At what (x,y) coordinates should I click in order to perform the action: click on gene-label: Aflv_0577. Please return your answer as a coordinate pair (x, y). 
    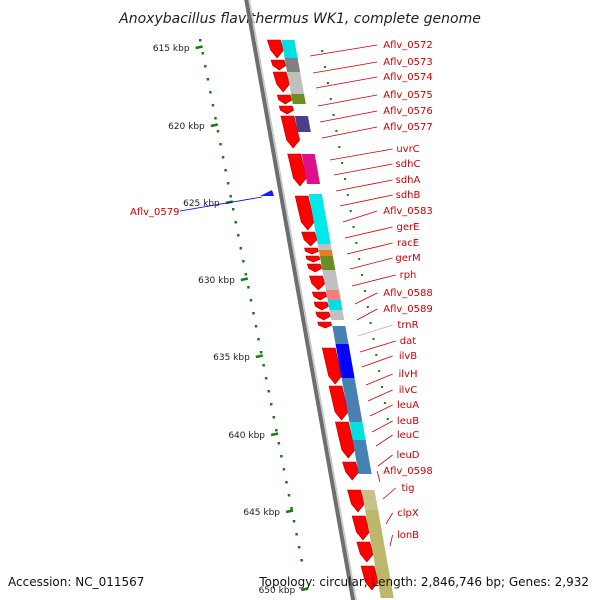
    Looking at the image, I should click on (408, 127).